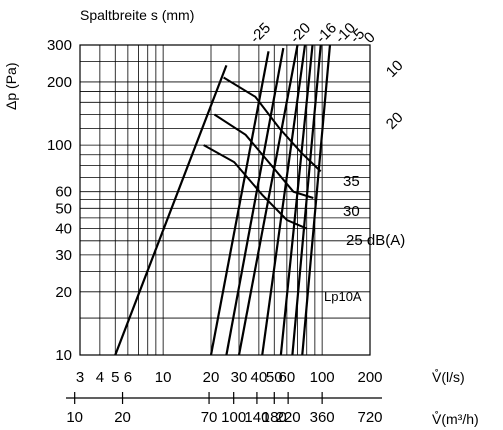  I want to click on series-label: -20, so click(300, 32).